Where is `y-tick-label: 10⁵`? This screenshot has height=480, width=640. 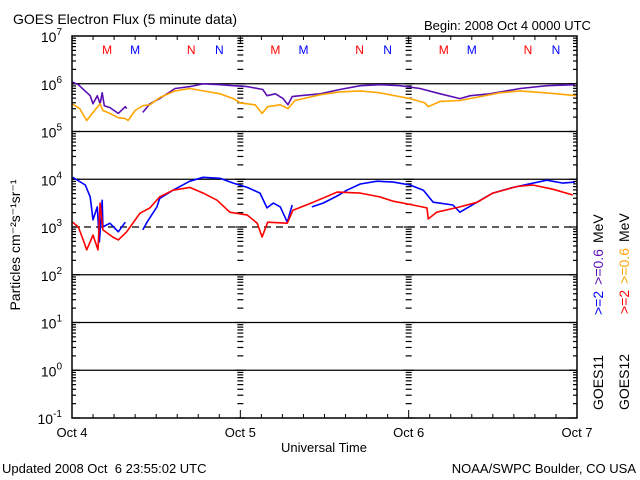
y-tick-label: 10⁵ is located at coordinates (52, 132).